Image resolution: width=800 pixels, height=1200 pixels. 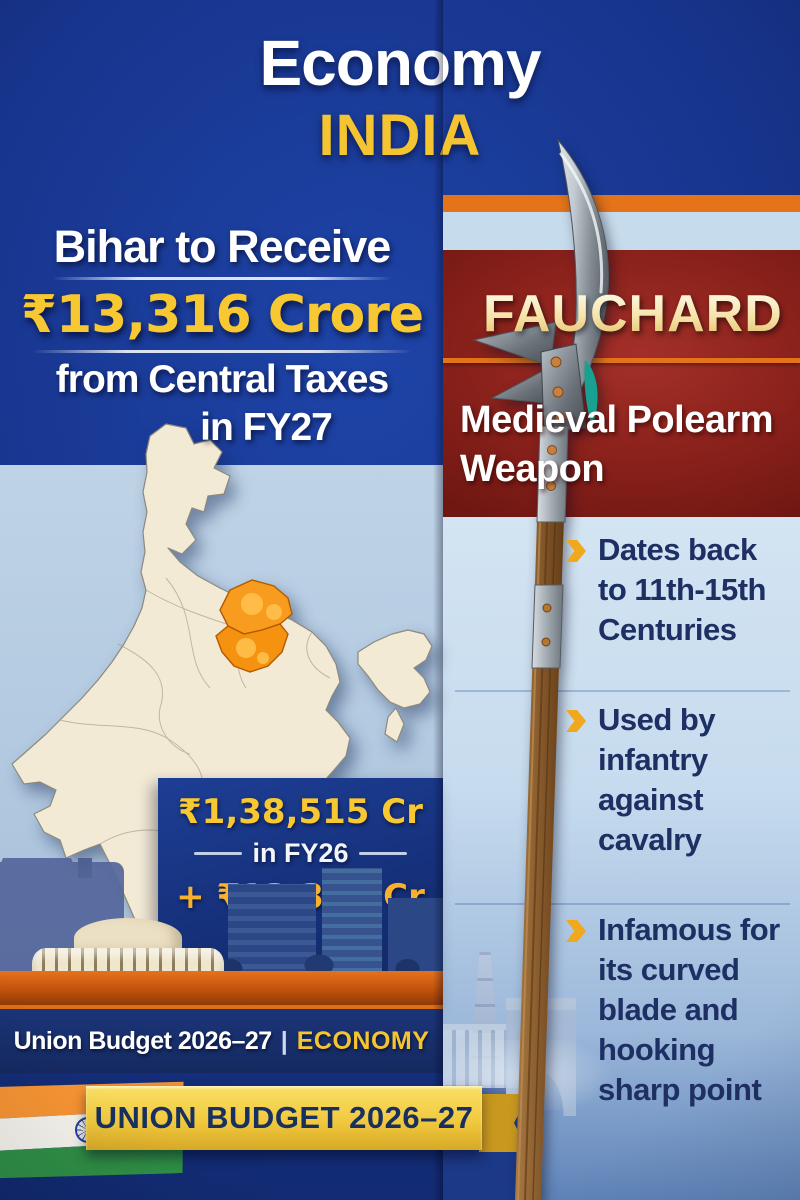 I want to click on bihar-highlight, so click(x=254, y=626).